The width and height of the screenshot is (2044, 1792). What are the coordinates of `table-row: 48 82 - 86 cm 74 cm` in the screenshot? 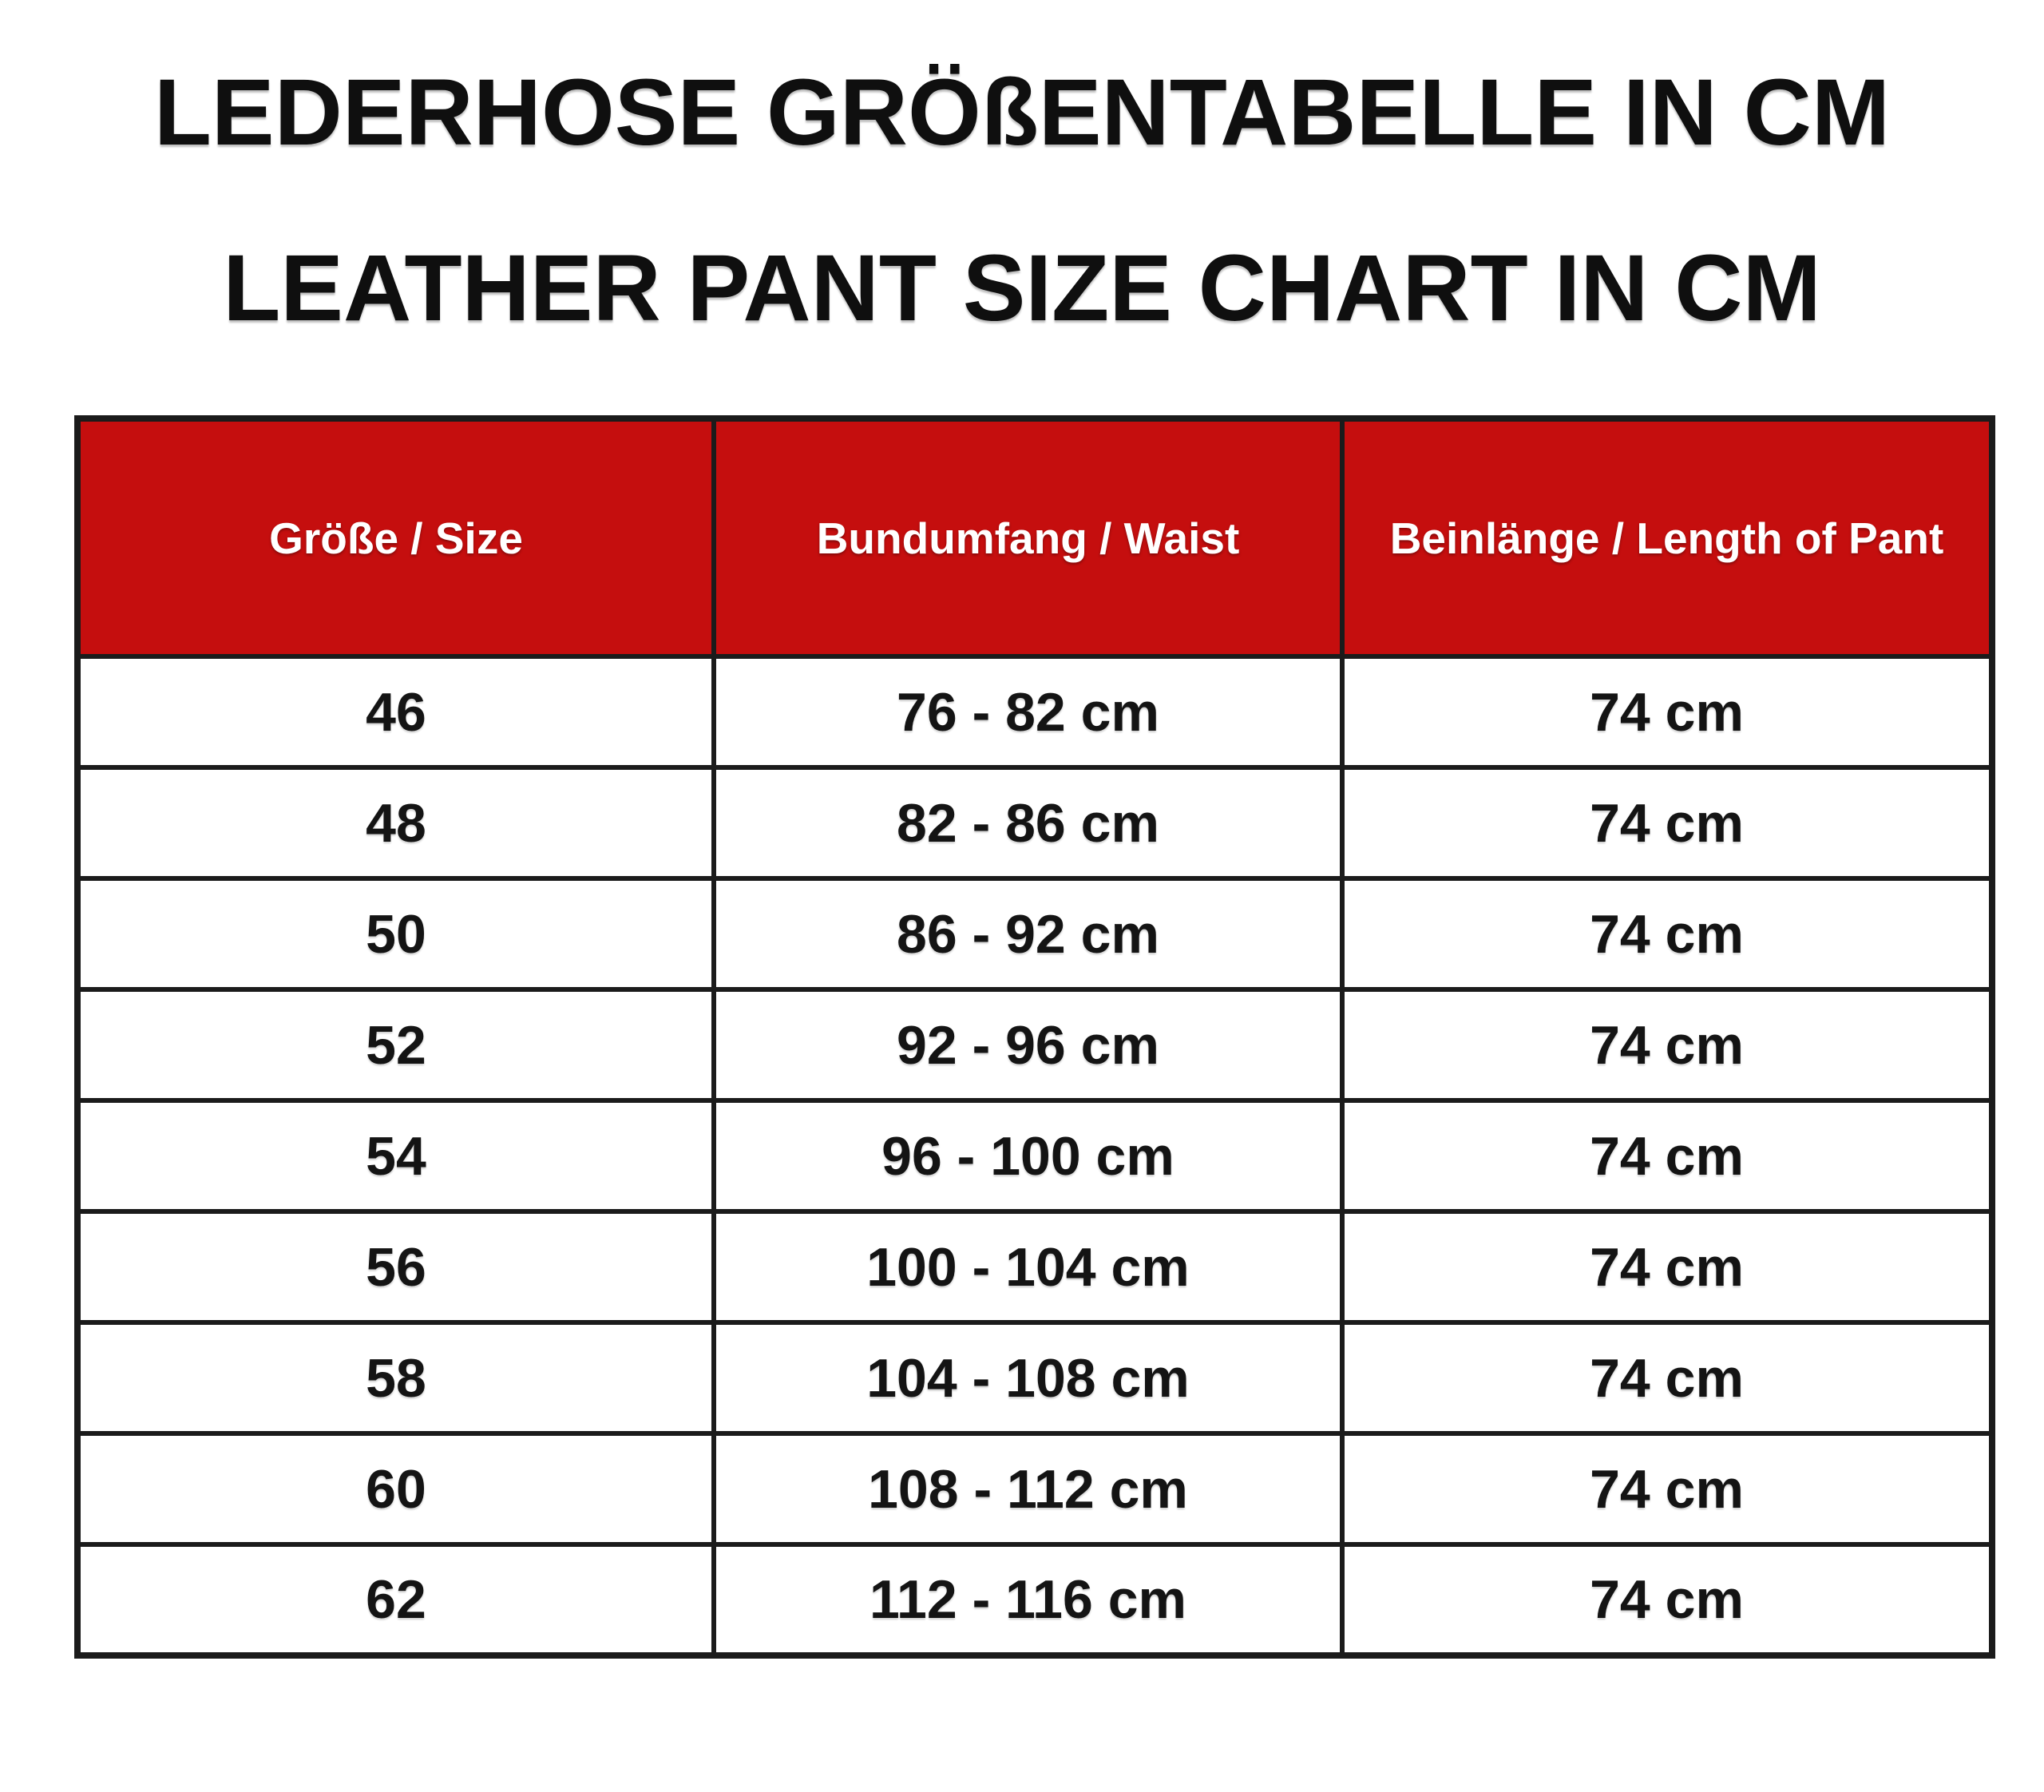 It's located at (1034, 823).